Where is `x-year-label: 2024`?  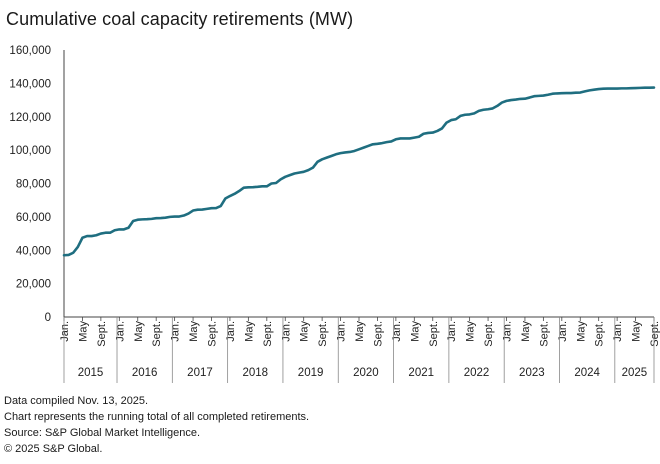
x-year-label: 2024 is located at coordinates (587, 373).